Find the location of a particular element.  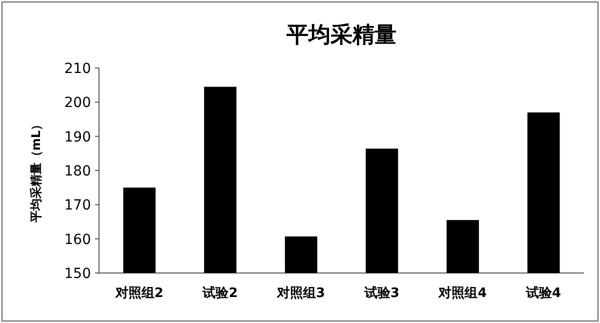

x-tick-label: 对照组3 is located at coordinates (301, 293).